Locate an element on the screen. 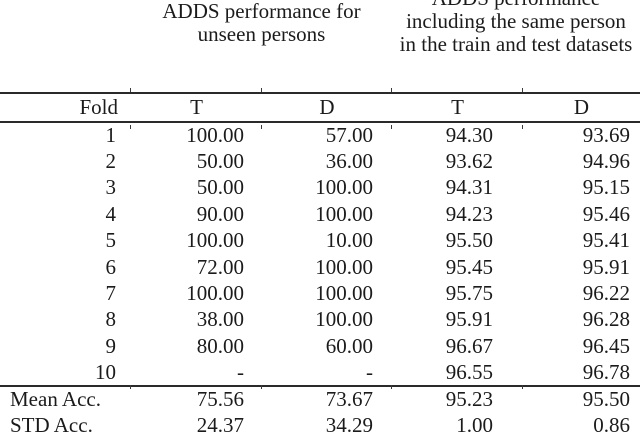  fold-cell: 9 is located at coordinates (111, 345).